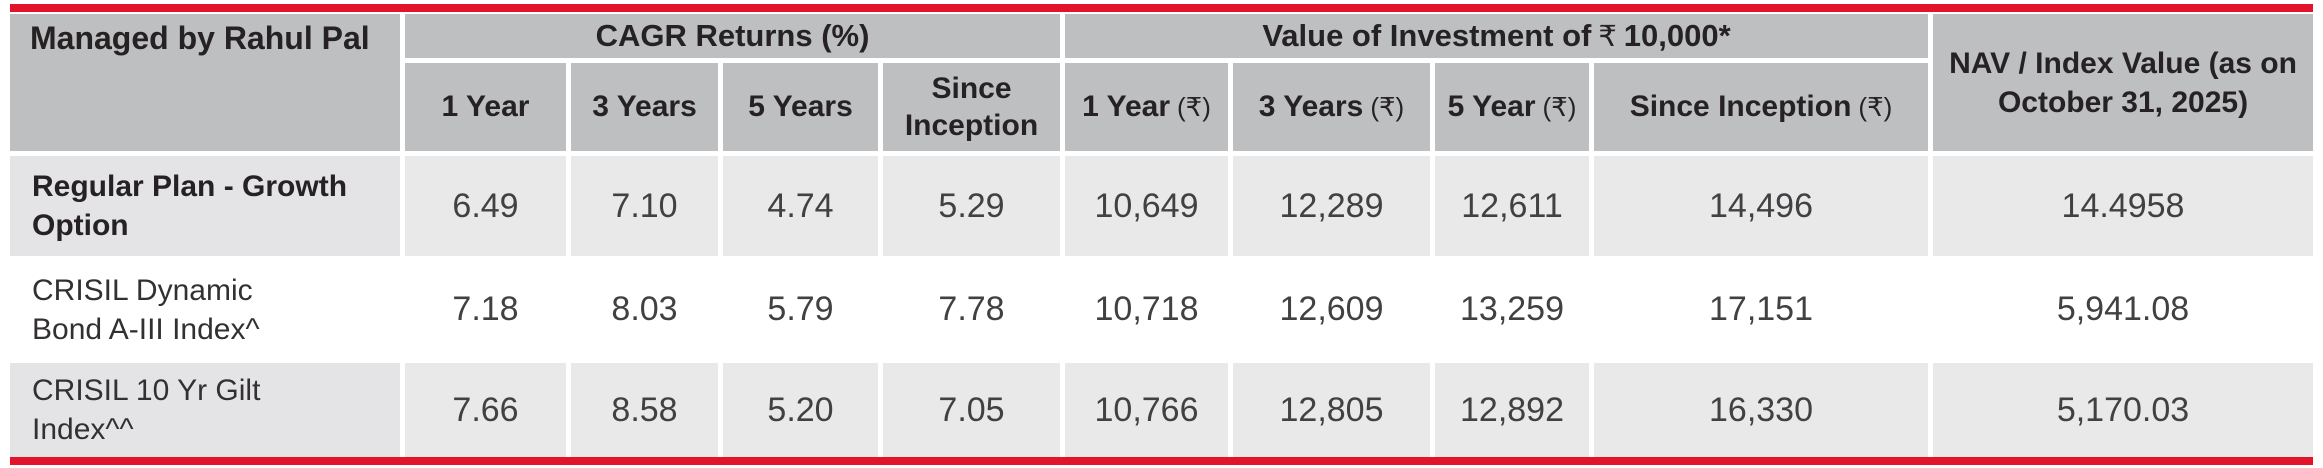 The height and width of the screenshot is (468, 2323). What do you see at coordinates (205, 206) in the screenshot?
I see `row-label-regular-plan-growth-option: Regular Plan - Growth Option` at bounding box center [205, 206].